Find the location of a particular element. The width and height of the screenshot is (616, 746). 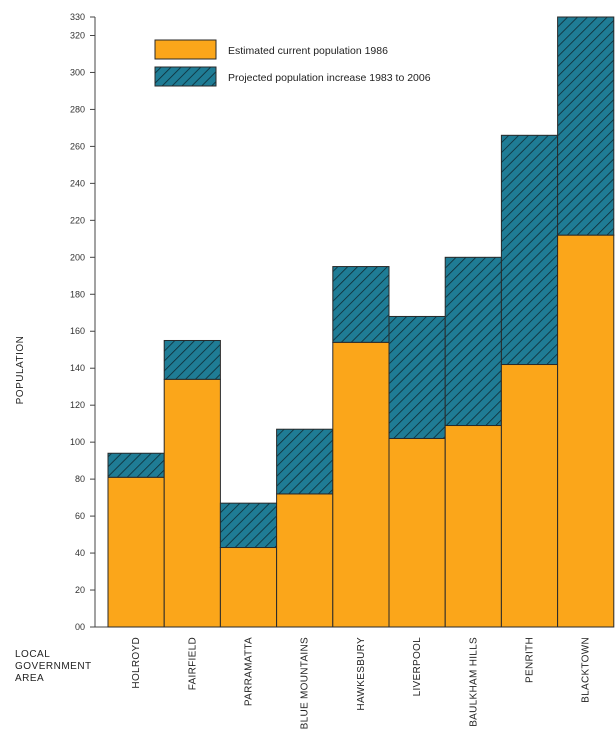

y-tick-label: 280 is located at coordinates (77, 109).